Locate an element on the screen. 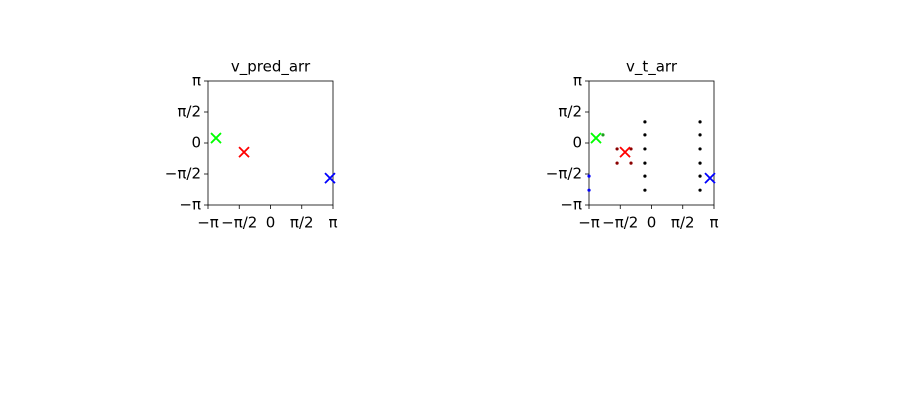 This screenshot has height=400, width=900. chart-title: v_t_arr is located at coordinates (652, 67).